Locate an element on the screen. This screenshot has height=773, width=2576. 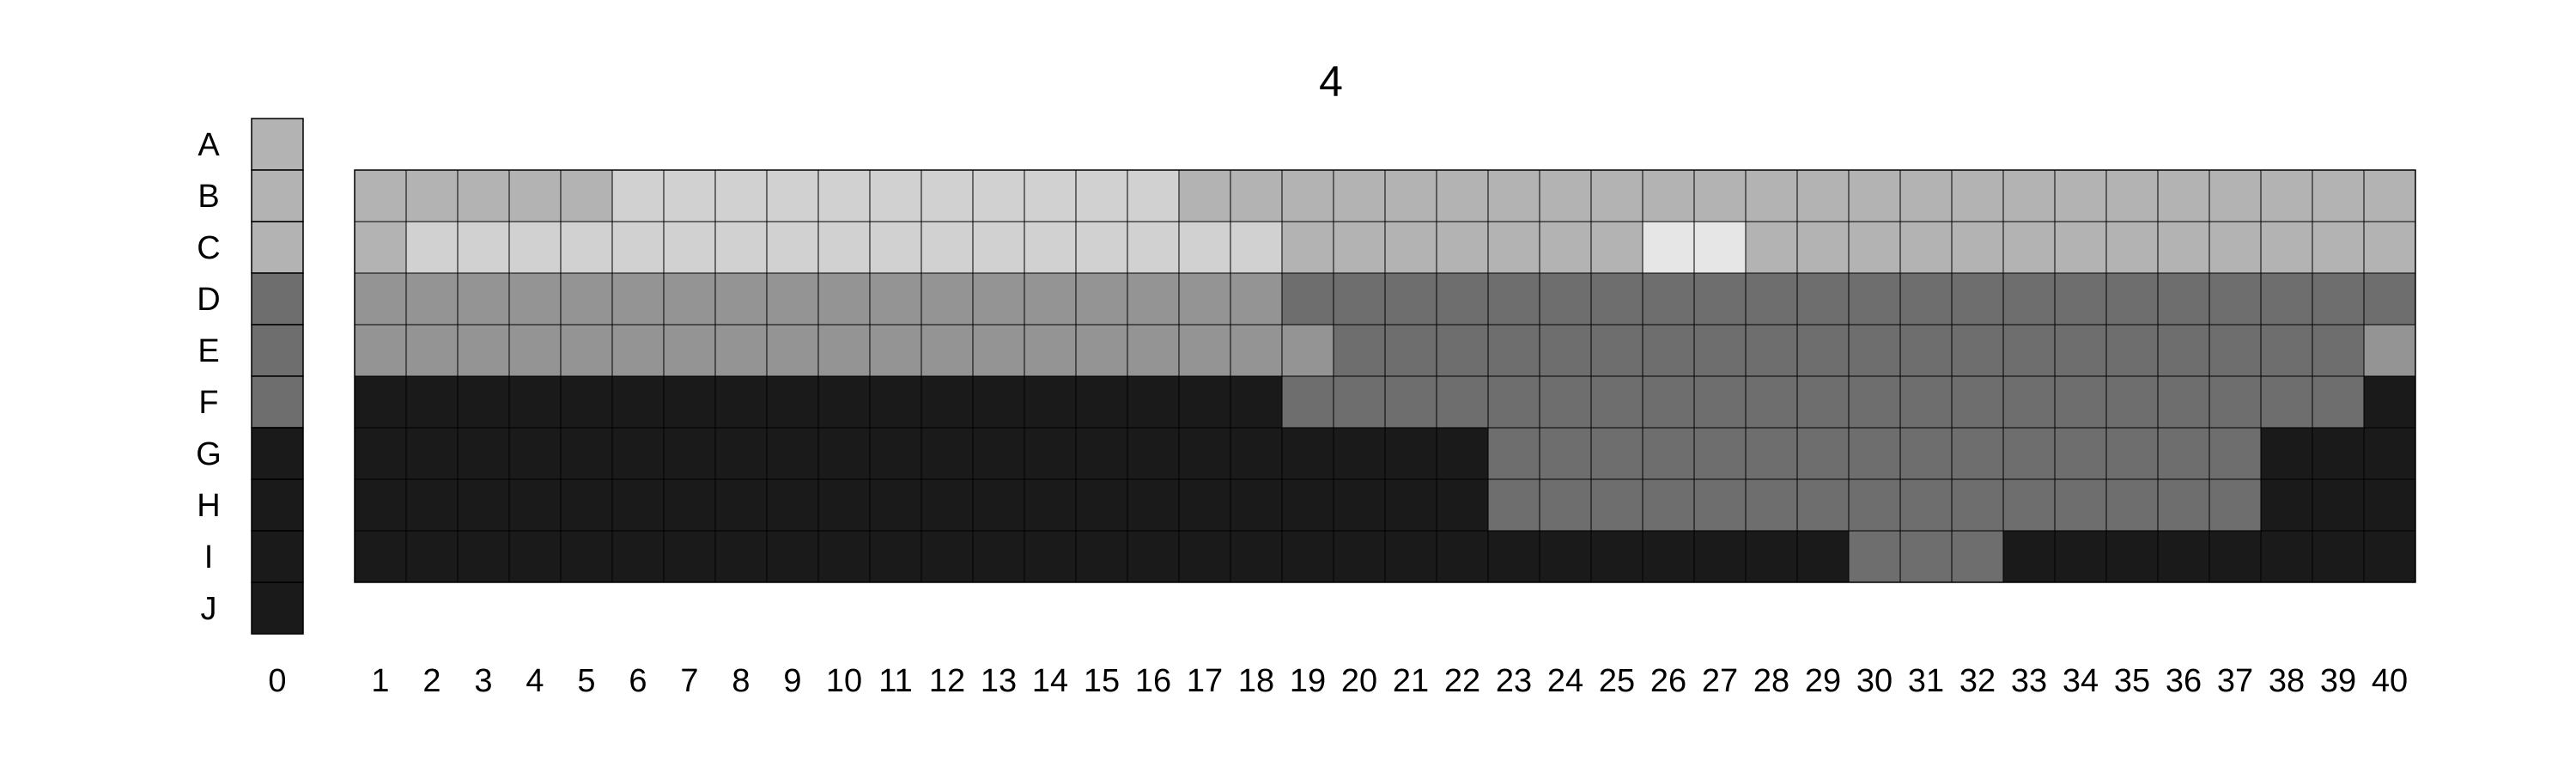
column-label-4: 4 is located at coordinates (535, 681).